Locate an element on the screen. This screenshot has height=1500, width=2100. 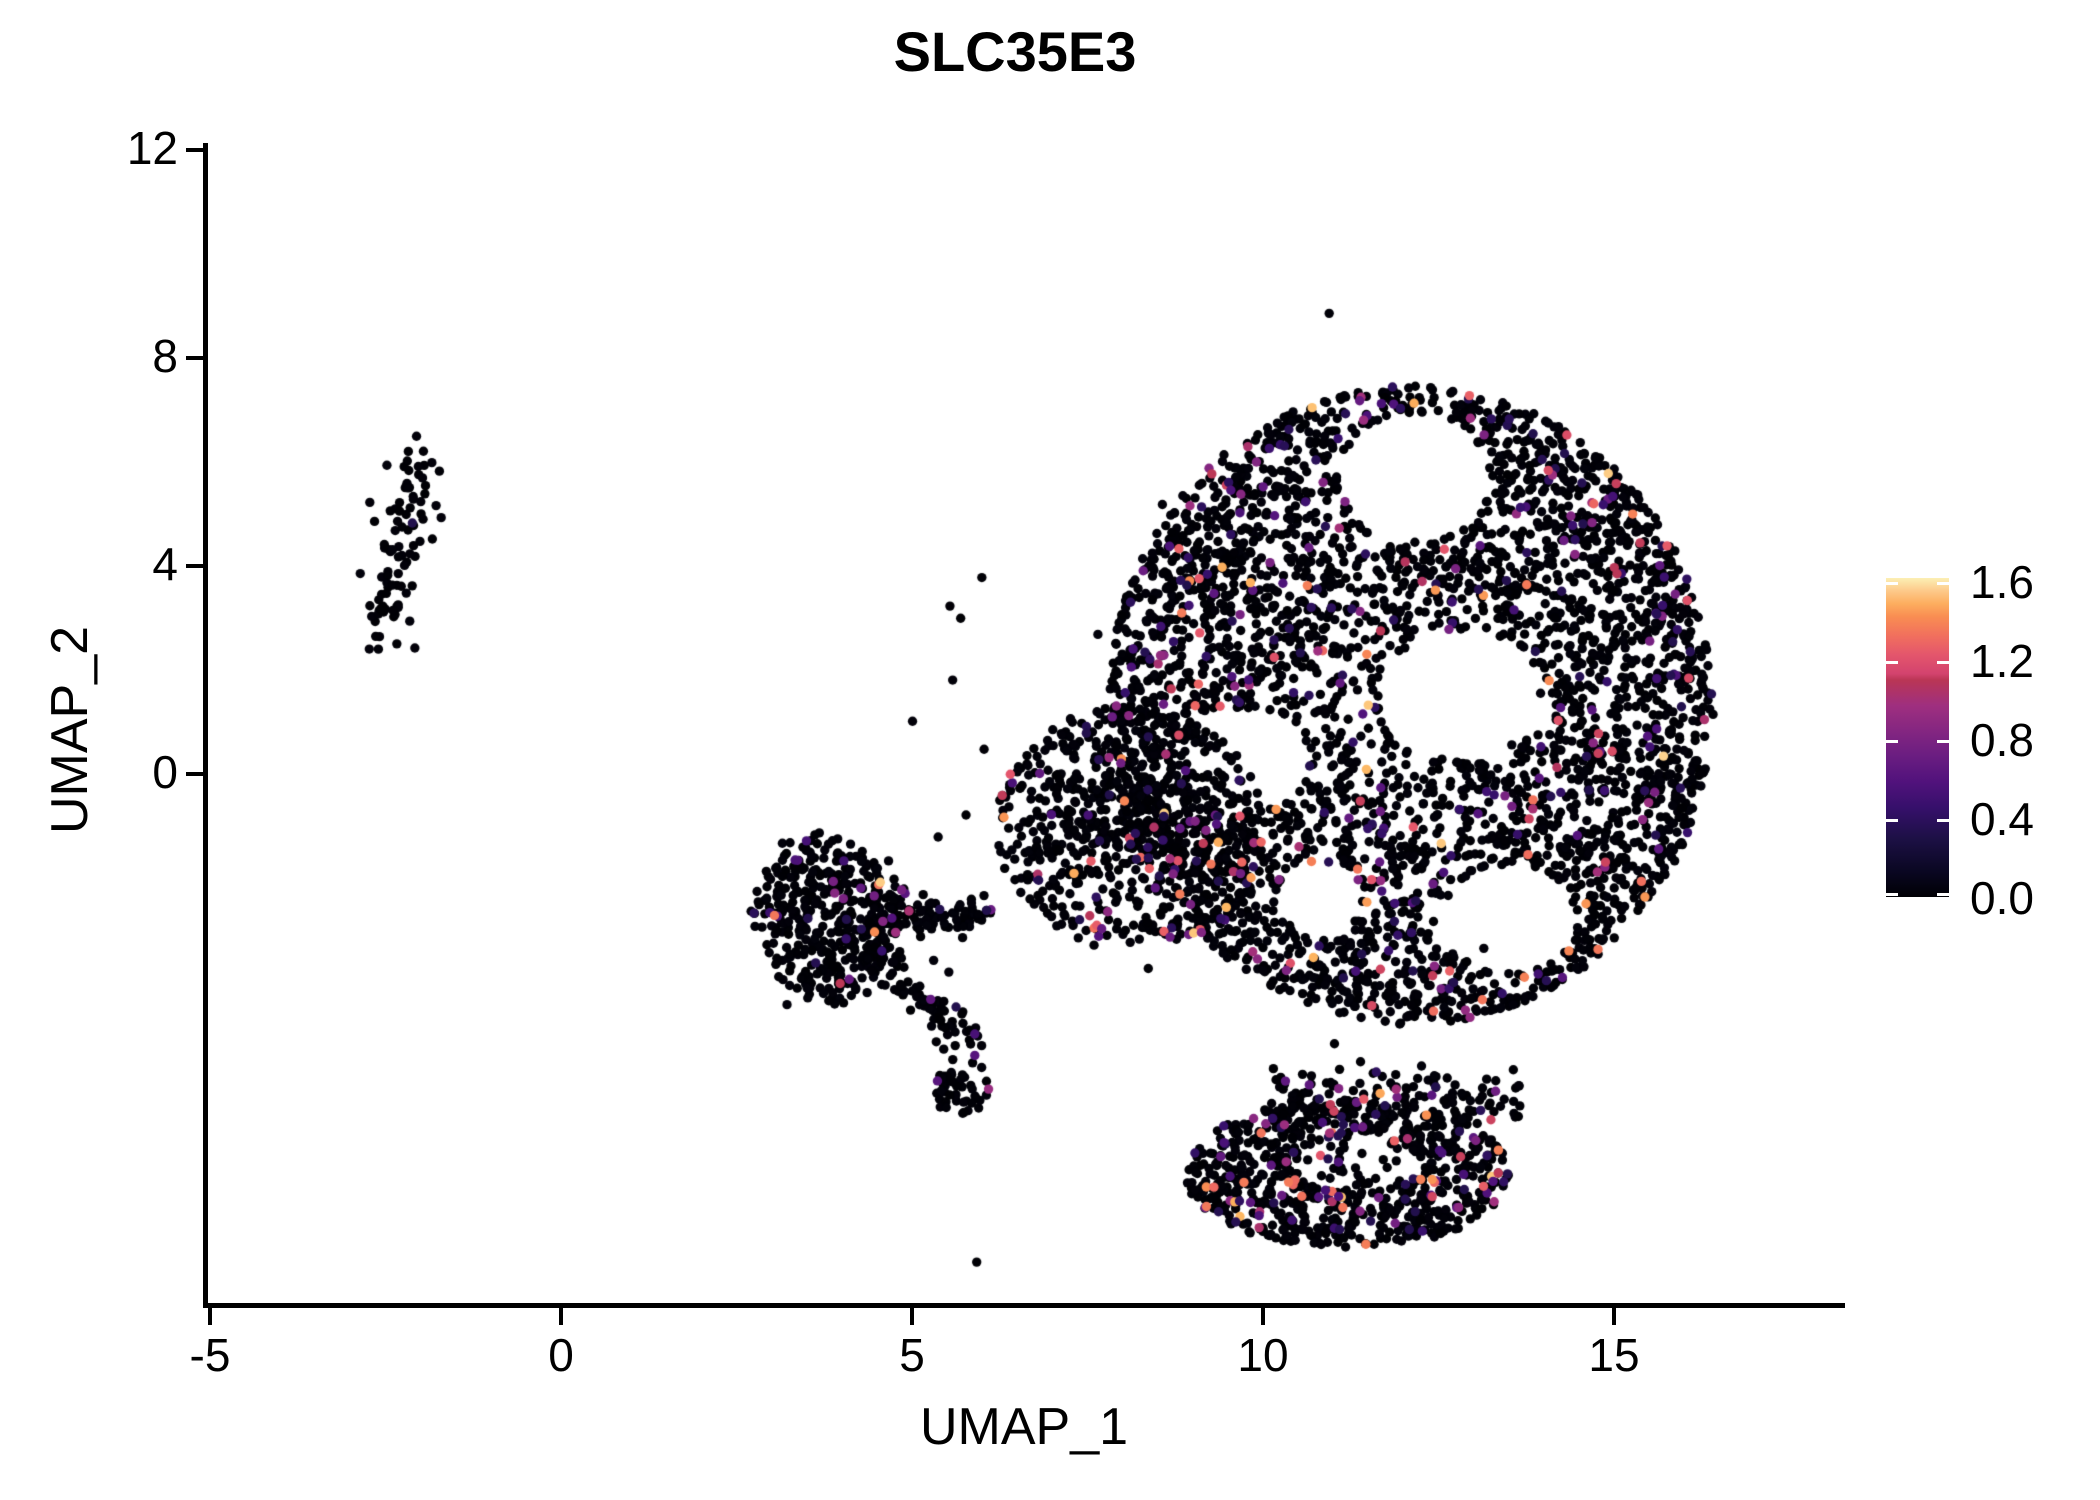
colorbar-label: 0.0 is located at coordinates (2002, 898).